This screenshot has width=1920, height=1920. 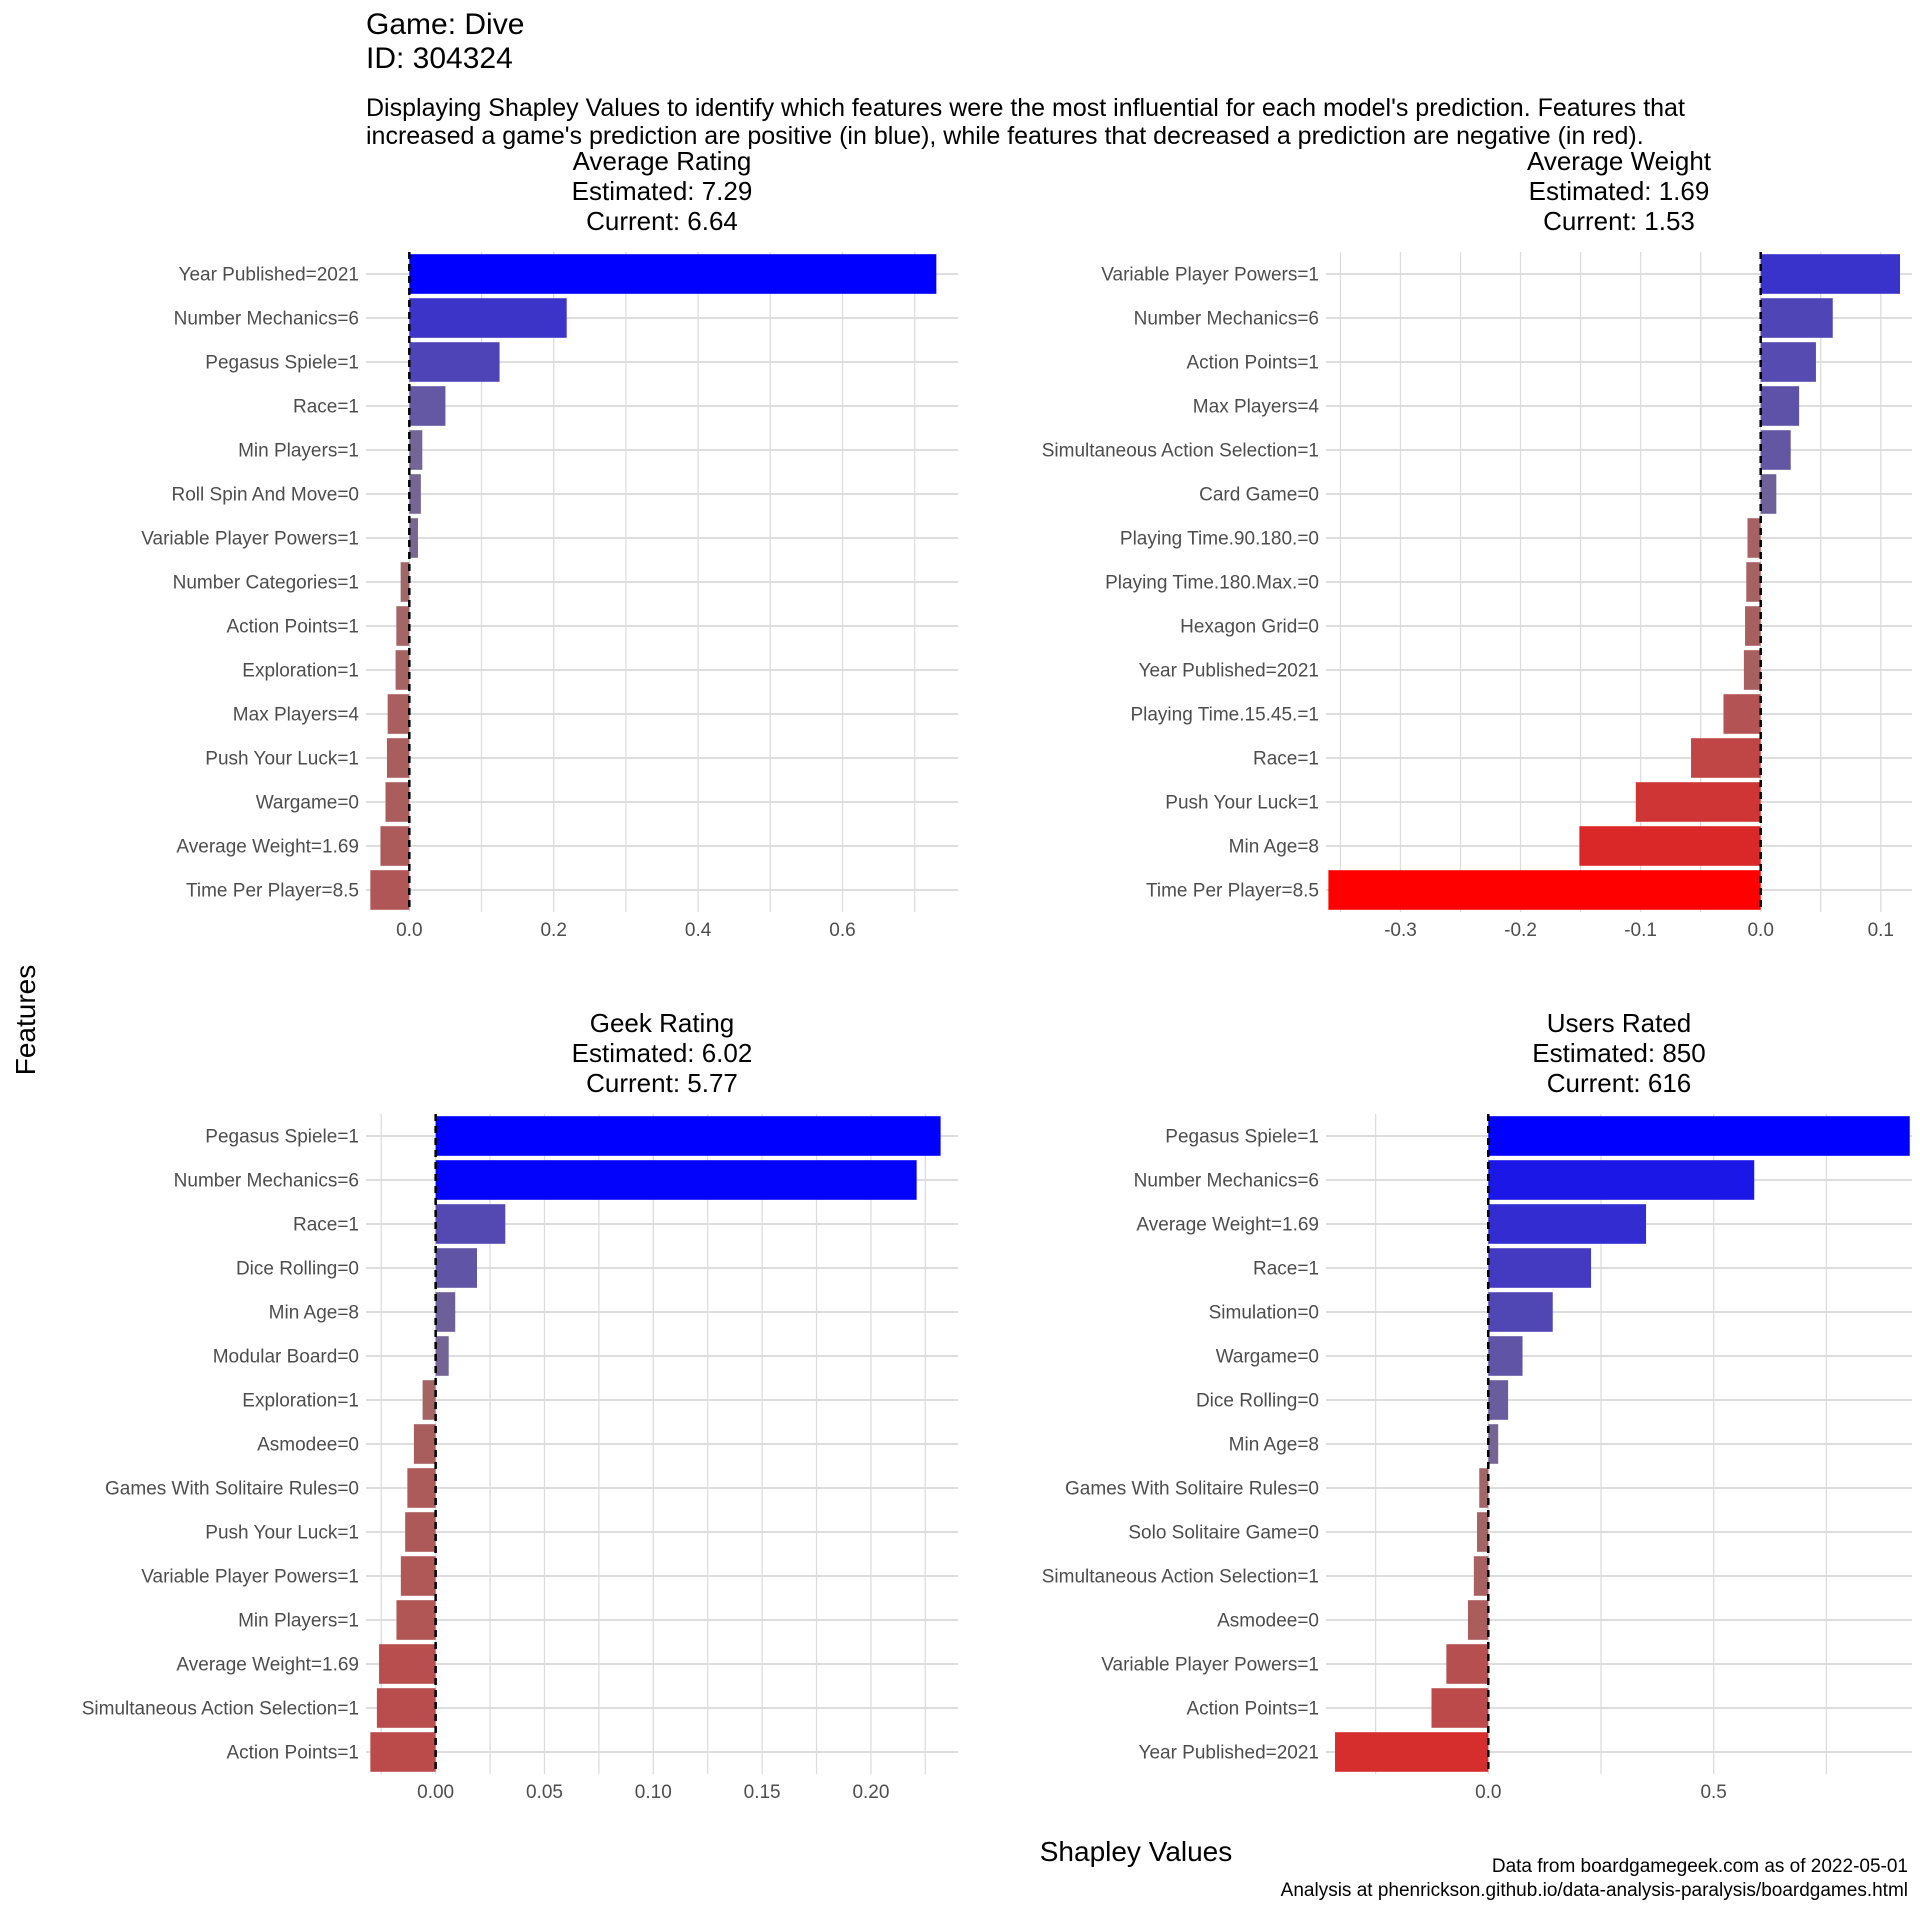 What do you see at coordinates (1619, 191) in the screenshot?
I see `panel-estimated-label: Estimated: 1.69` at bounding box center [1619, 191].